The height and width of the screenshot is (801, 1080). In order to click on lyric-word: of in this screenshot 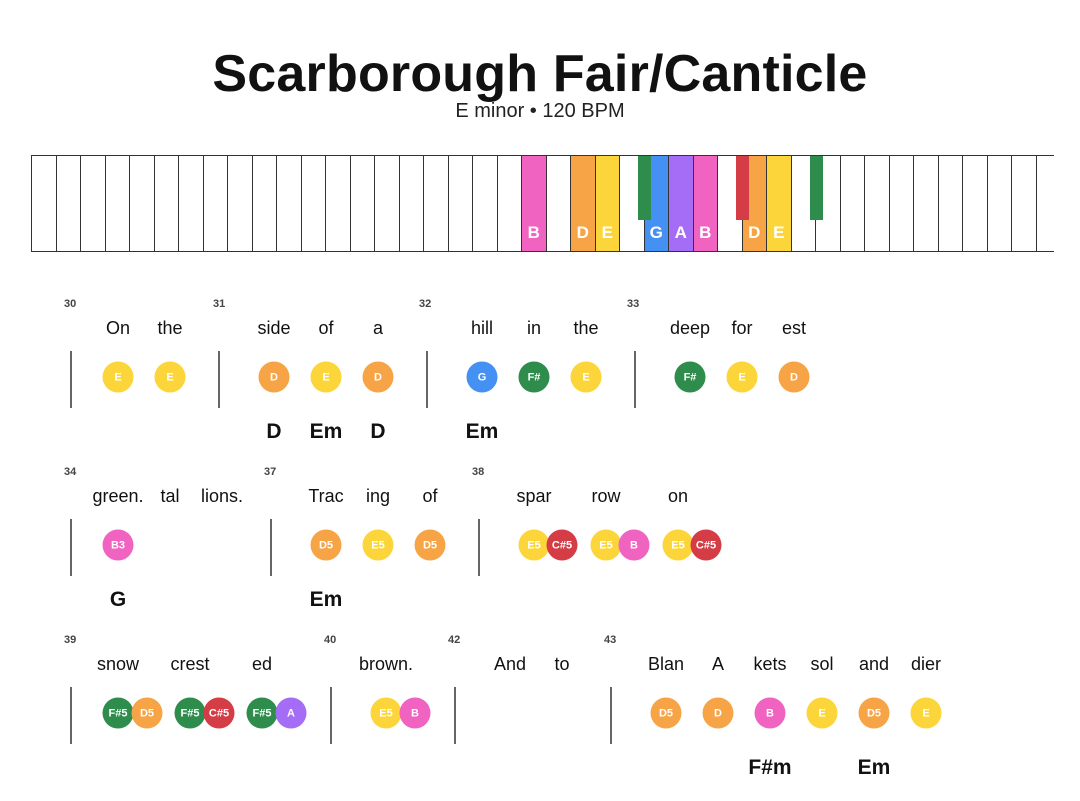, I will do `click(326, 328)`.